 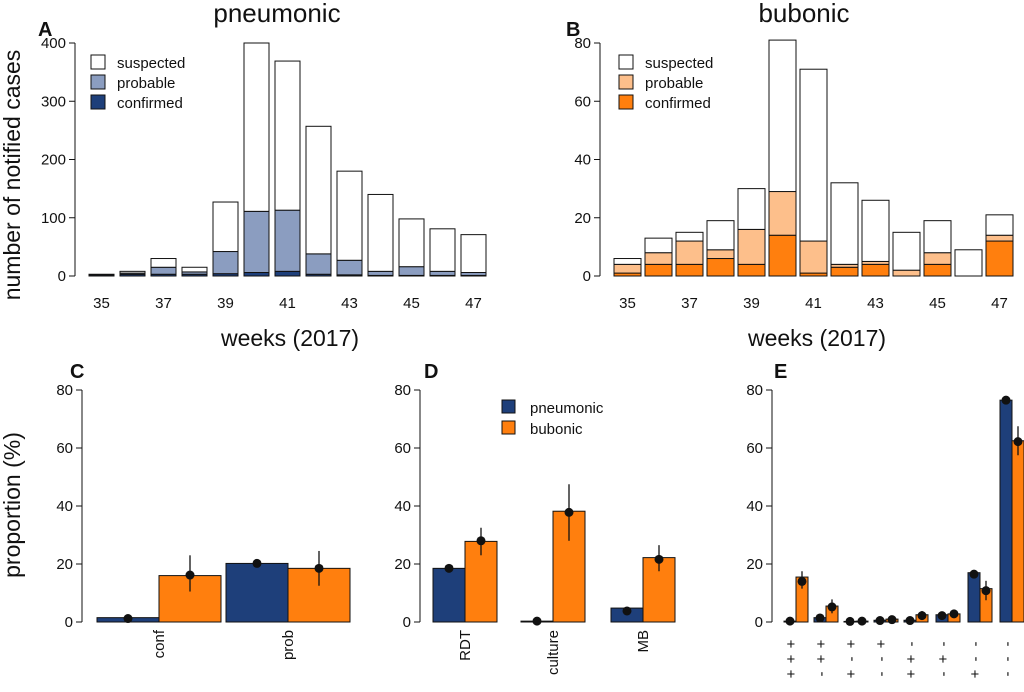 What do you see at coordinates (552, 418) in the screenshot?
I see `panel-d-legend: pneumonic bubonic` at bounding box center [552, 418].